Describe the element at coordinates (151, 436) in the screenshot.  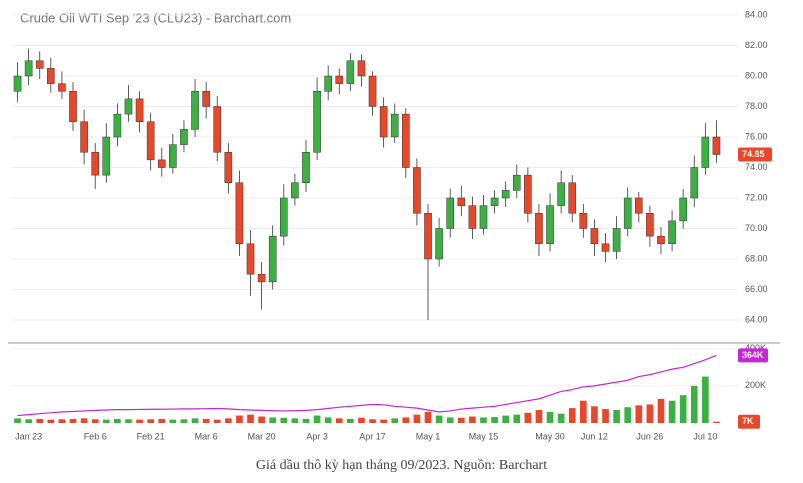
I see `x-tick-label: Feb 21` at that location.